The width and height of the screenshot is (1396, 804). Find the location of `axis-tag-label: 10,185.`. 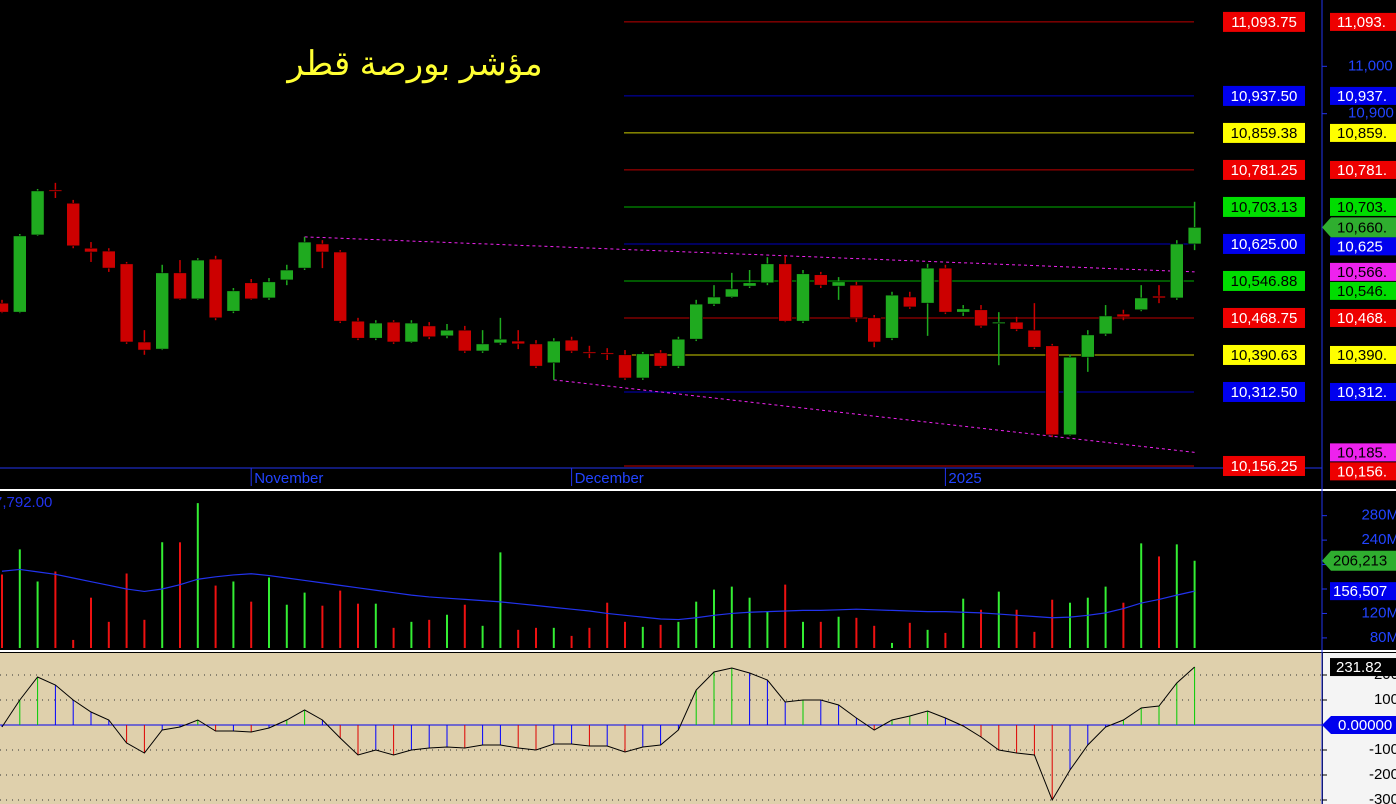

axis-tag-label: 10,185. is located at coordinates (1362, 452).